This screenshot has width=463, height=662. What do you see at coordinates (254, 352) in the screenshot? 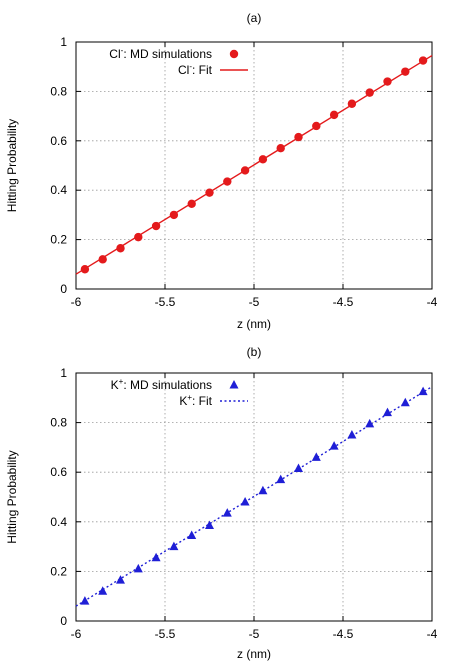
I see `panel-label: (b)` at bounding box center [254, 352].